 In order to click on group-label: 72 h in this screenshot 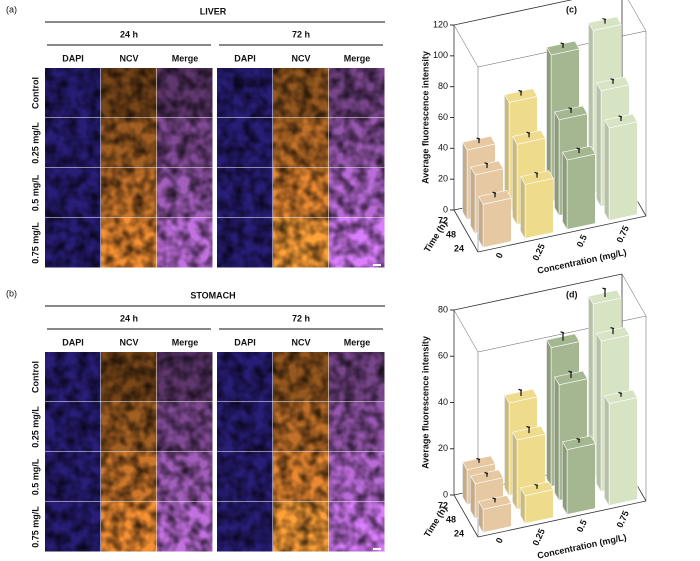, I will do `click(301, 34)`.